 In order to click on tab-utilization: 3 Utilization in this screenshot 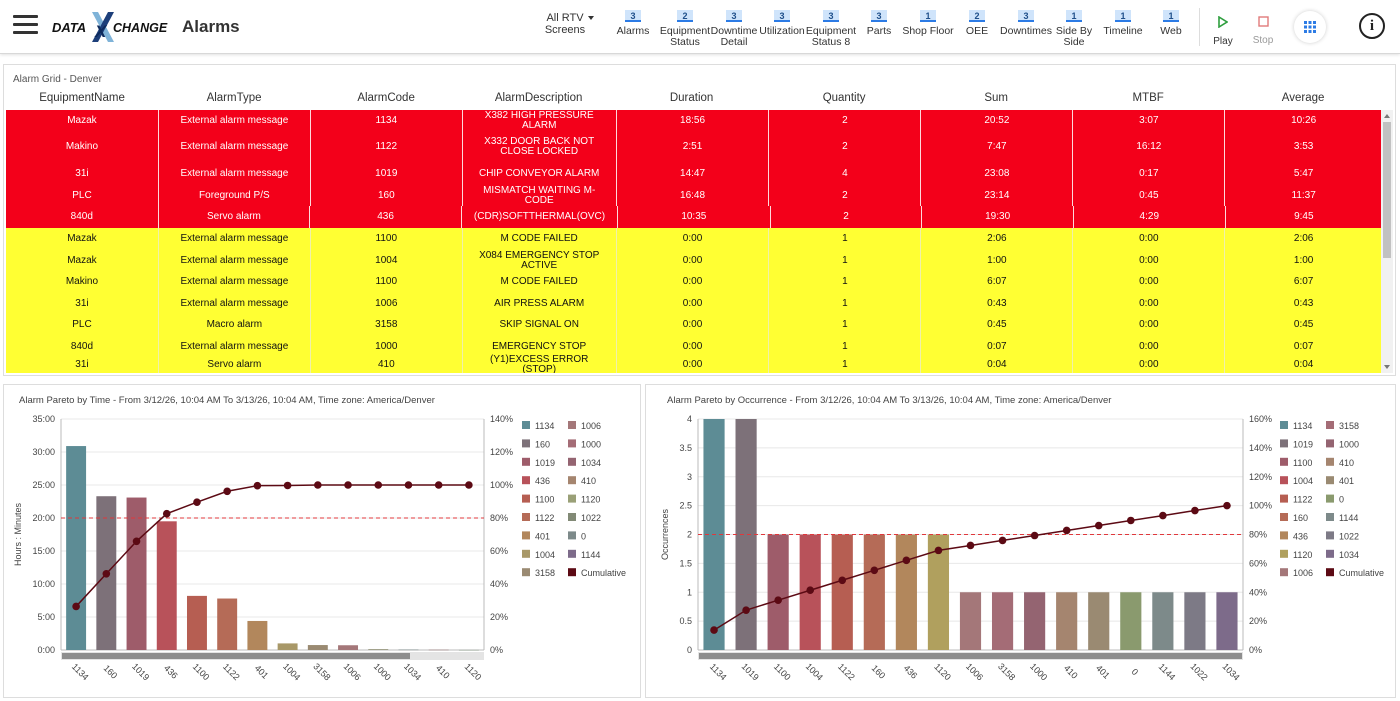, I will do `click(782, 23)`.